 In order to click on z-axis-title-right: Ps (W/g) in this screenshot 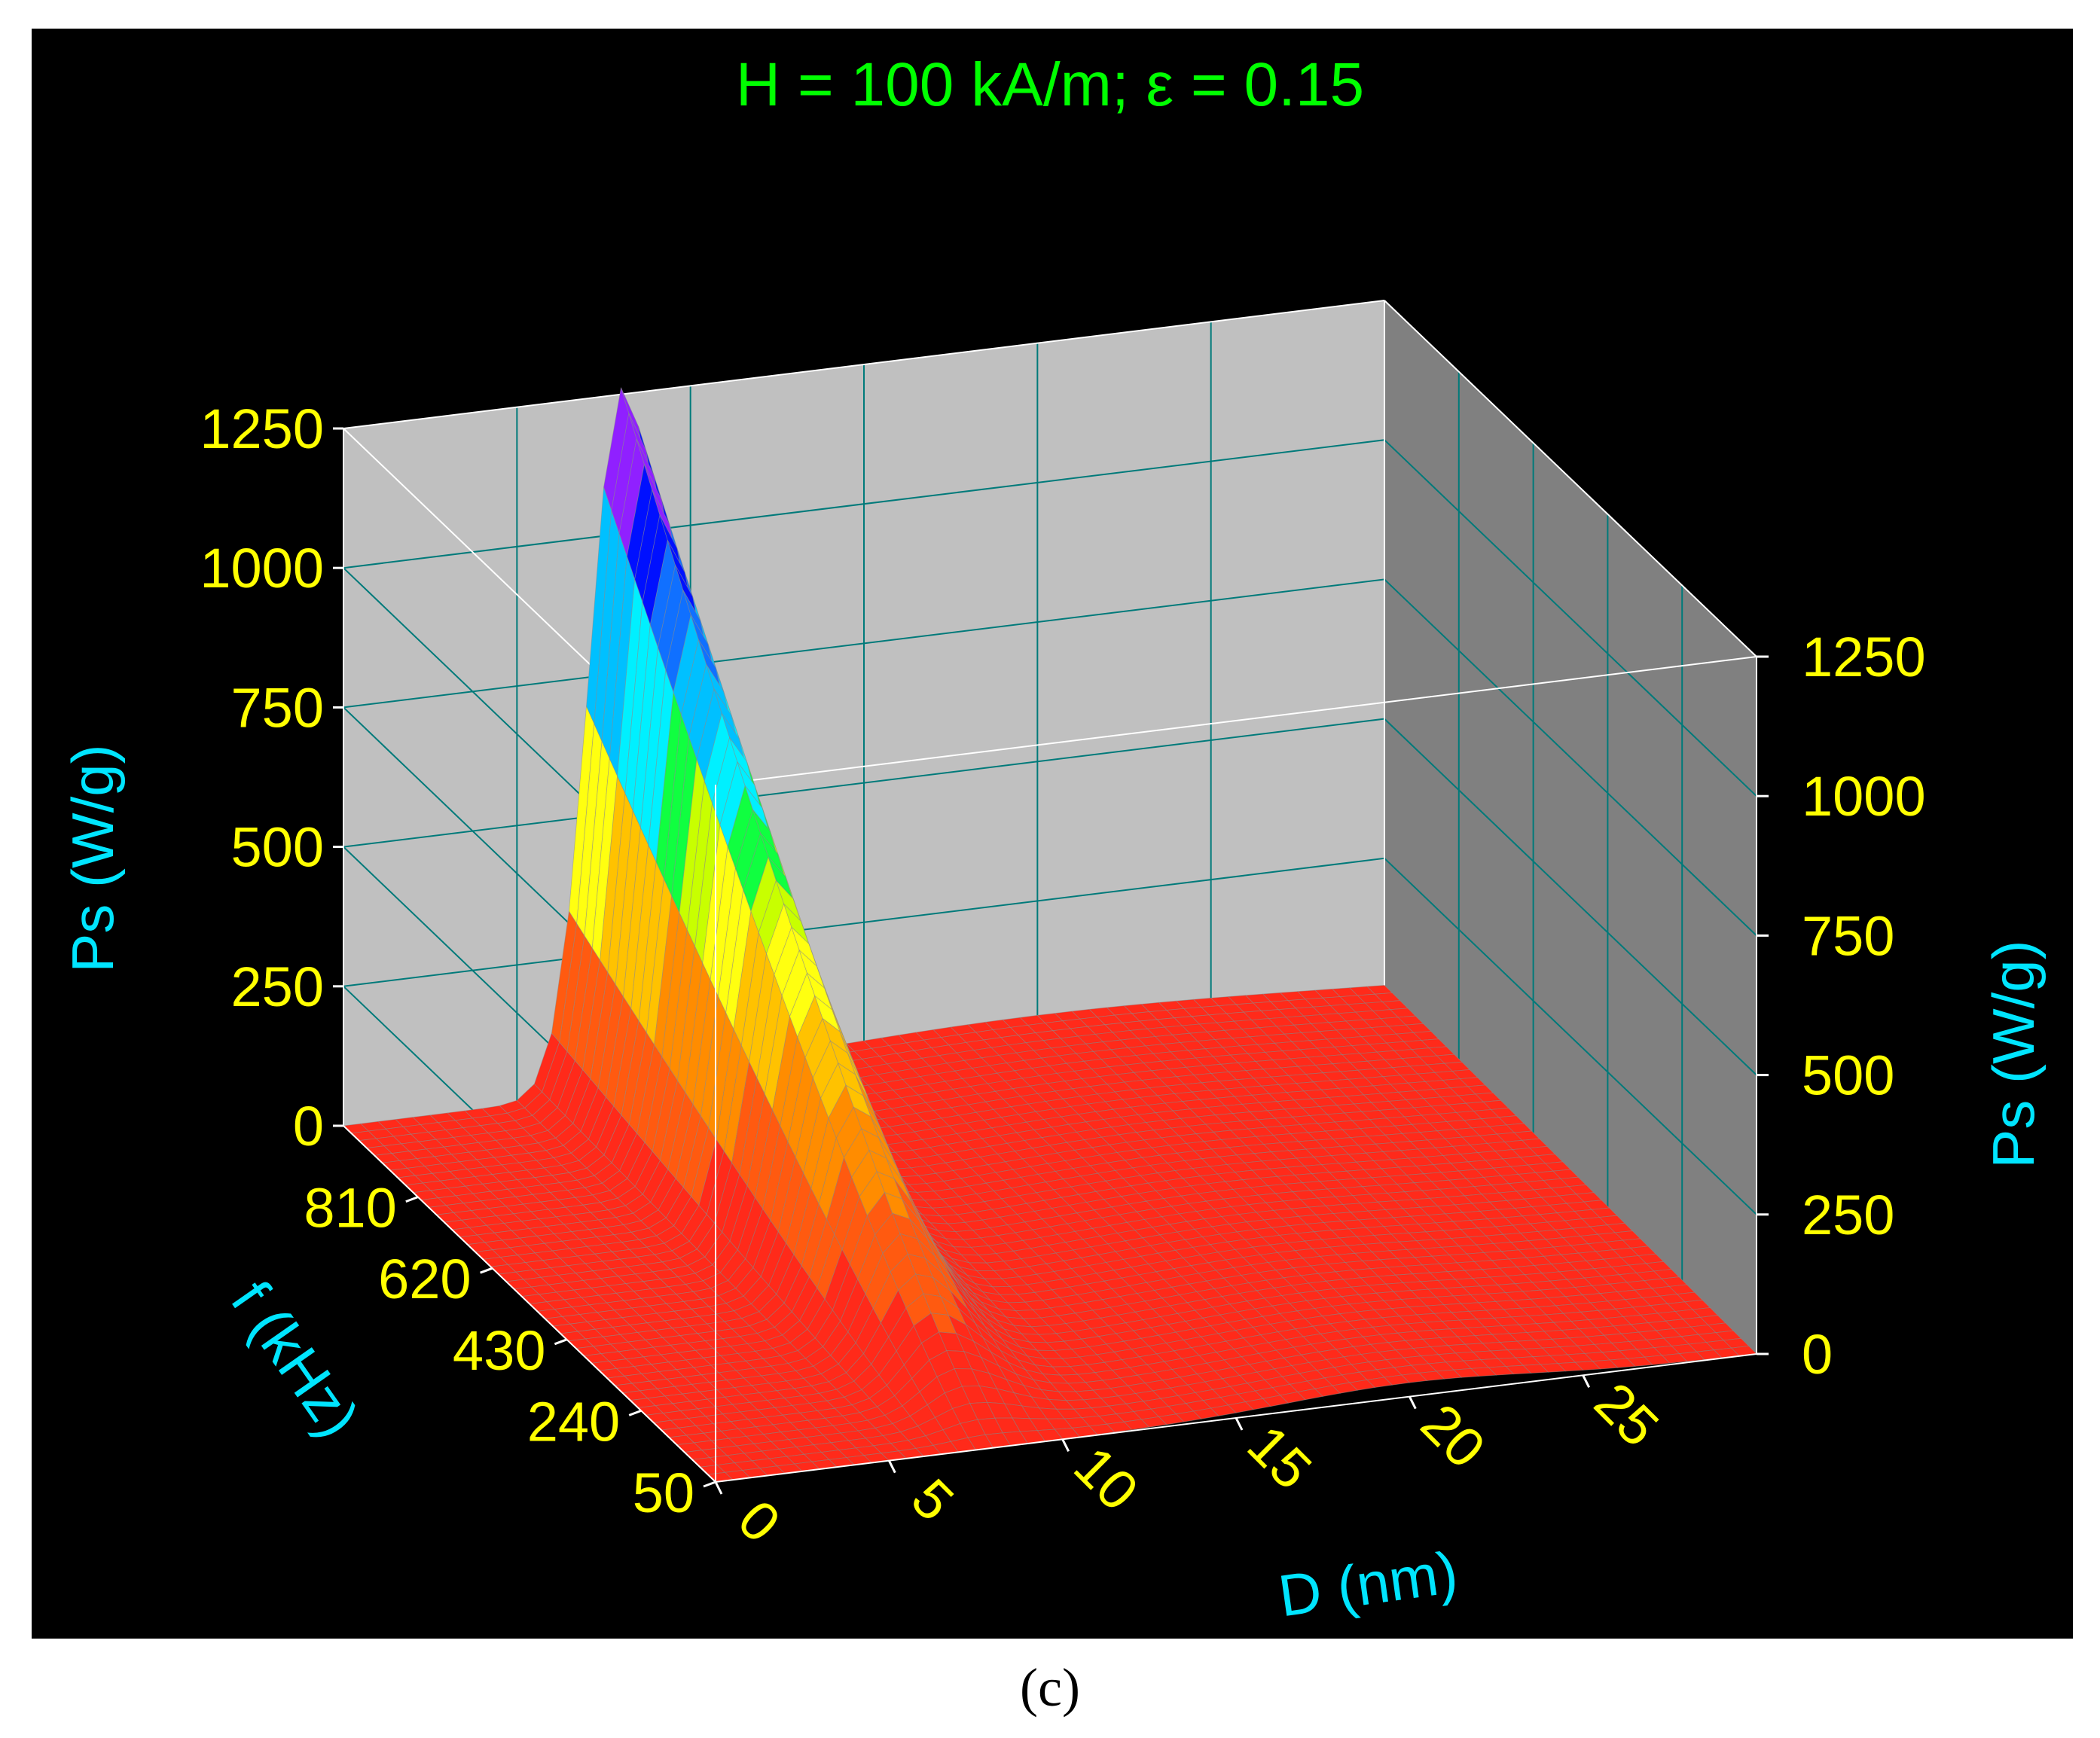, I will do `click(2013, 1054)`.